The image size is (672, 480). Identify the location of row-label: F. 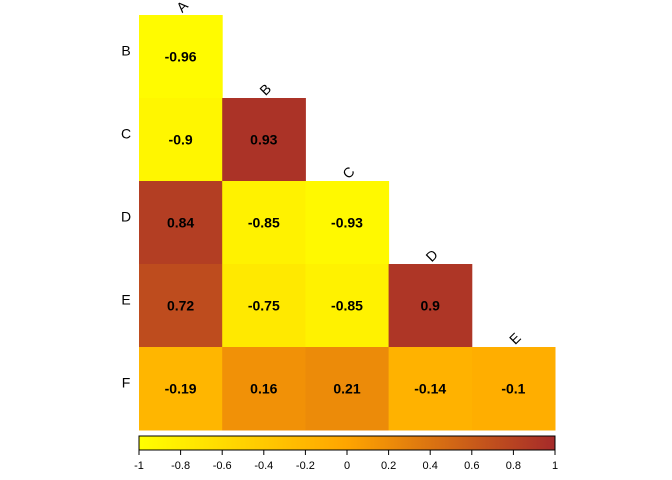
(126, 383).